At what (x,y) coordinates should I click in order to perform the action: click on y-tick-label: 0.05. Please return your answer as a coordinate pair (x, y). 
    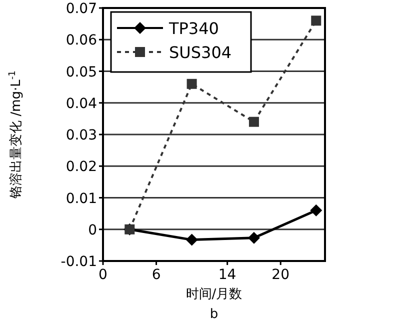
    Looking at the image, I should click on (81, 72).